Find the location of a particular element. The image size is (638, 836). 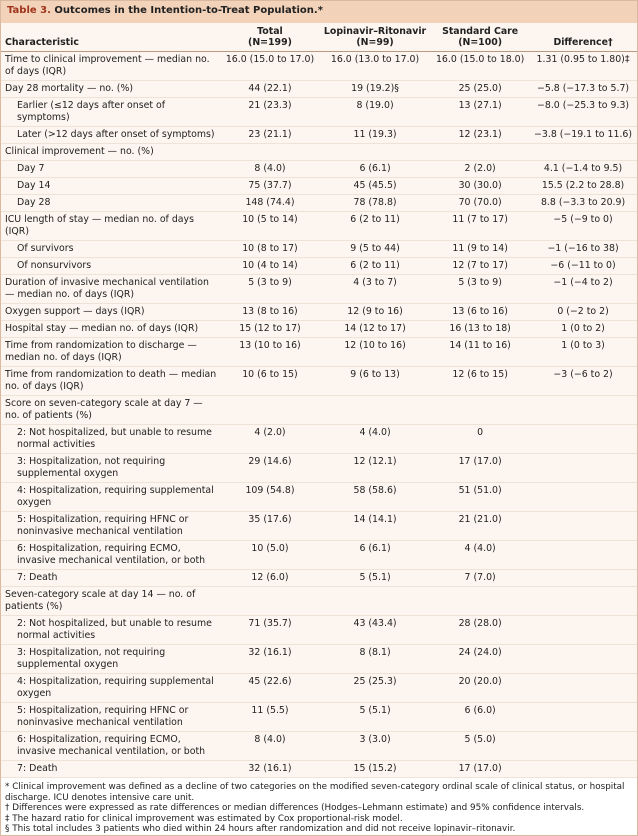

cell-sc: 0 is located at coordinates (480, 439).